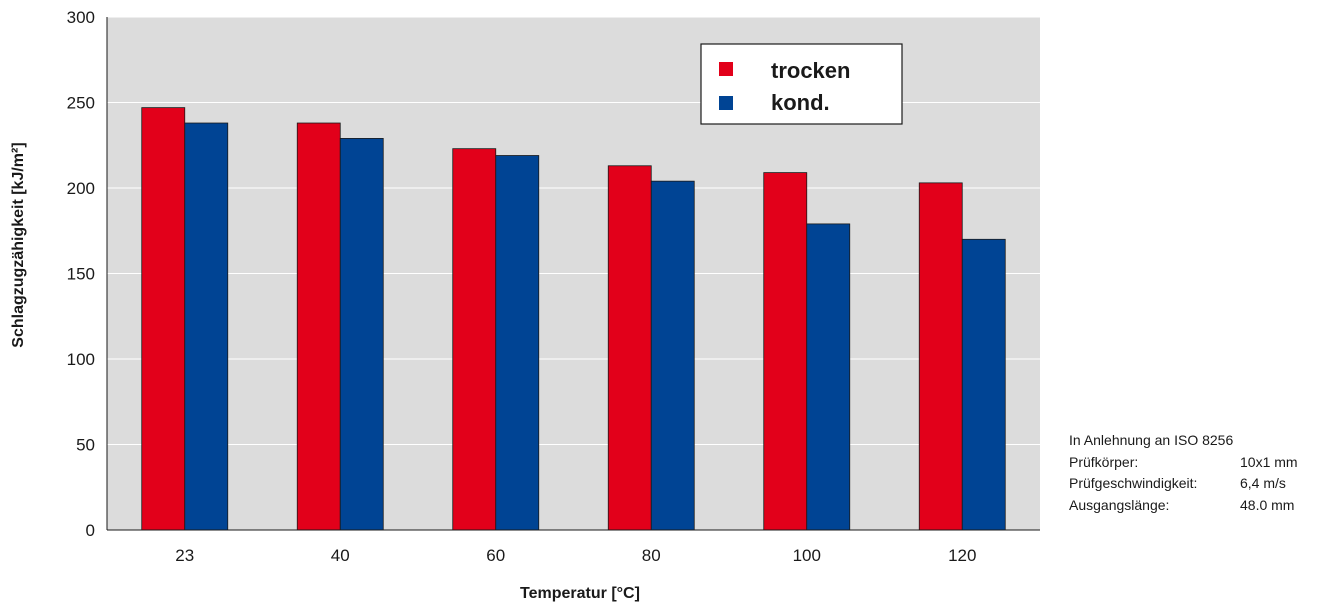 The image size is (1327, 607). What do you see at coordinates (81, 17) in the screenshot?
I see `y-tick-label: 300` at bounding box center [81, 17].